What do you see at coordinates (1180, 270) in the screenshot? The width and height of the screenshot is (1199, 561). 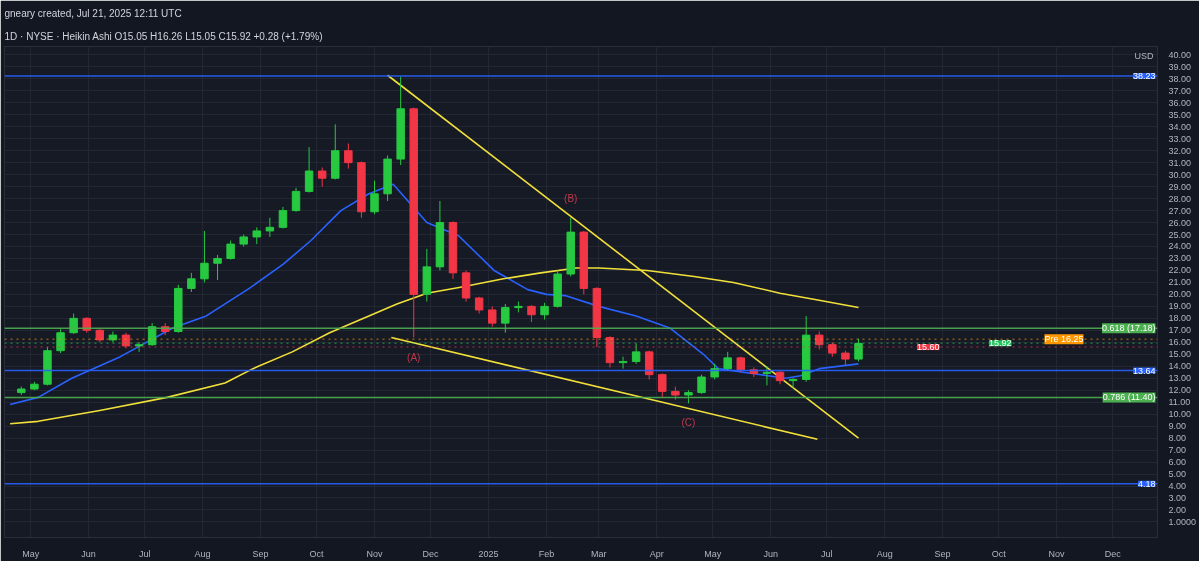 I see `y-tick-label: 22.00` at bounding box center [1180, 270].